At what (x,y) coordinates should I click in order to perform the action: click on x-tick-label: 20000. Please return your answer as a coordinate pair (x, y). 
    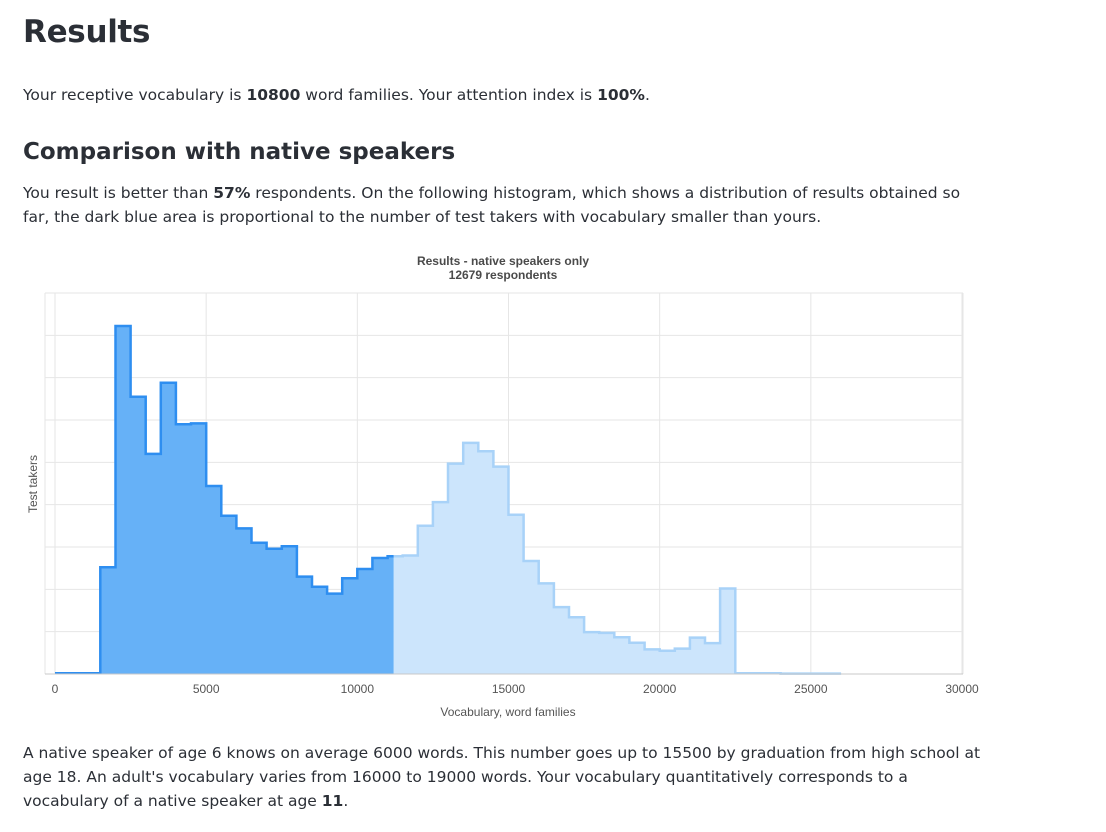
    Looking at the image, I should click on (660, 689).